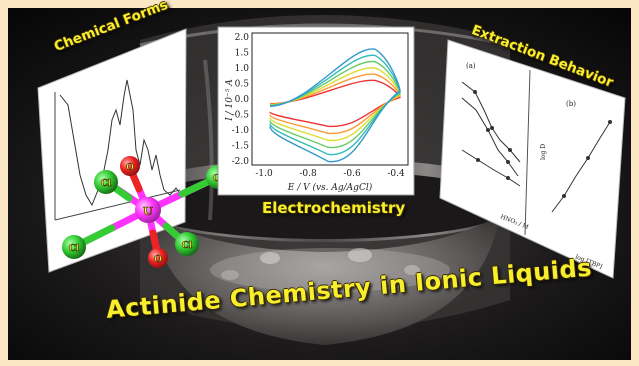  I want to click on cv-y-tick-label: -2.0, so click(241, 162).